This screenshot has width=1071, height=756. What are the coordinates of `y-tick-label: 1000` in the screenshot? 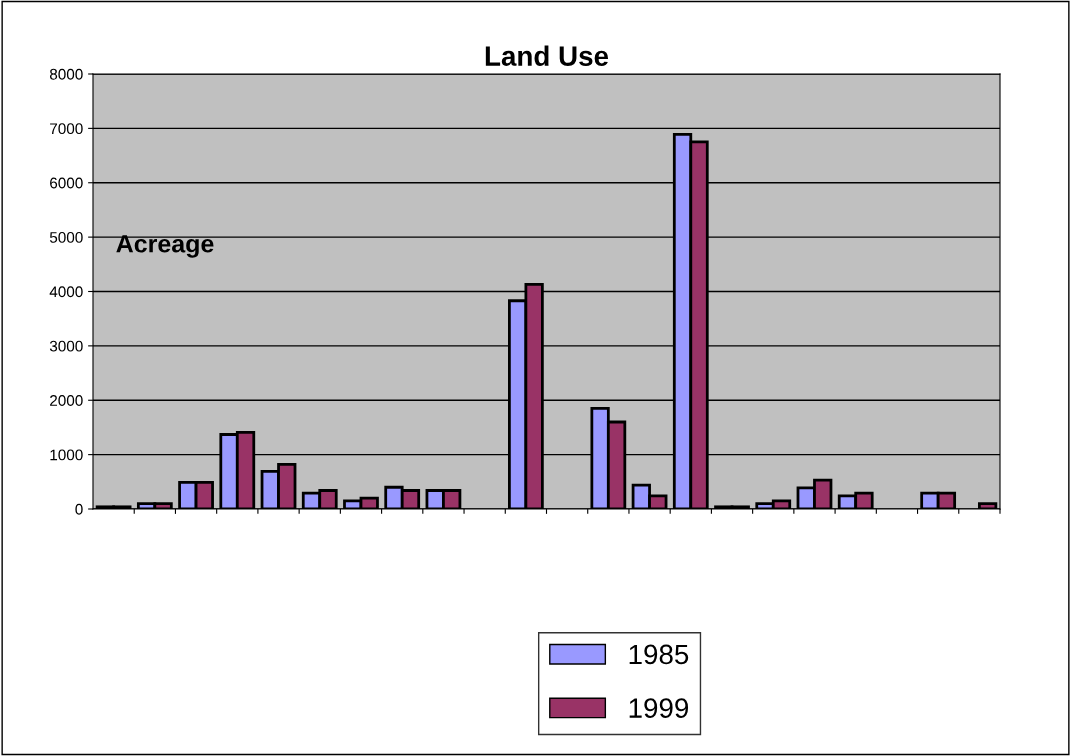 It's located at (66, 455).